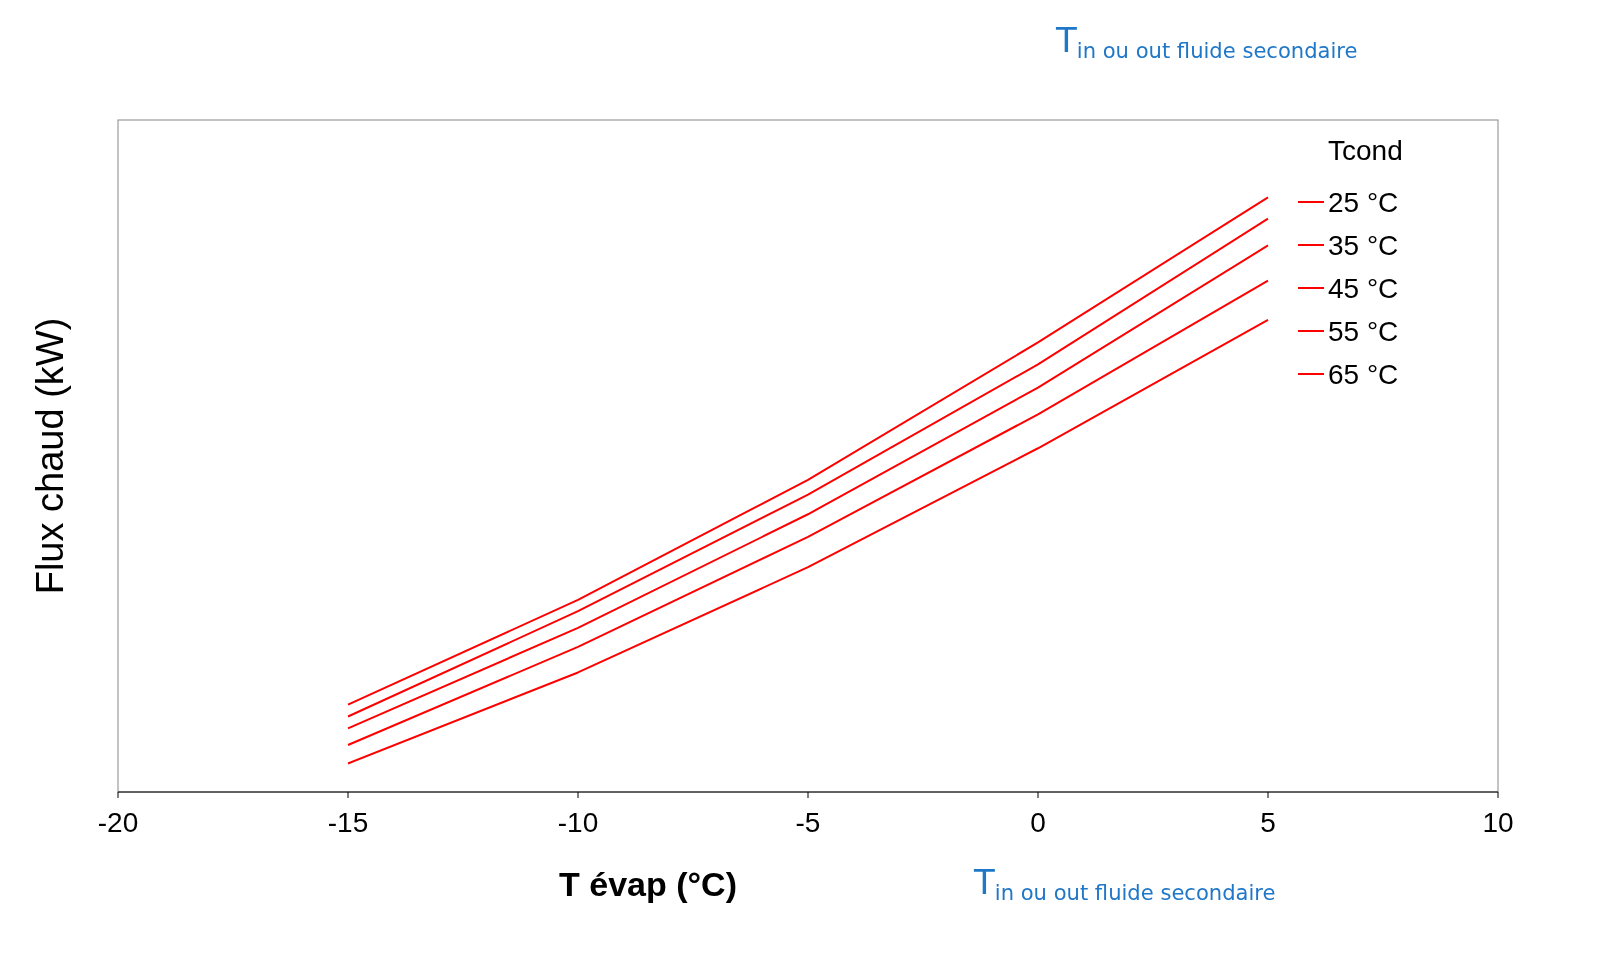 This screenshot has height=980, width=1604. What do you see at coordinates (1268, 822) in the screenshot?
I see `x-tick-label: 5` at bounding box center [1268, 822].